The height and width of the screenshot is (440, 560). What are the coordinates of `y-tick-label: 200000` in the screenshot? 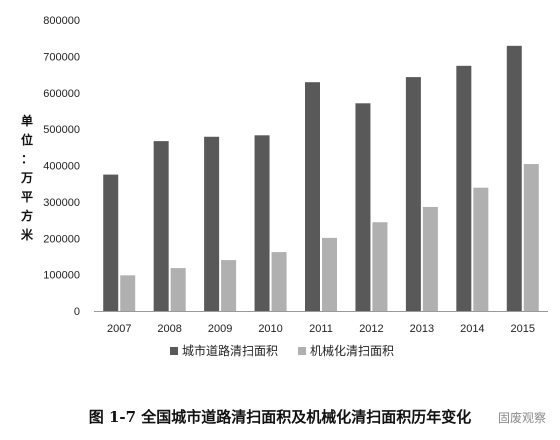 It's located at (61, 239).